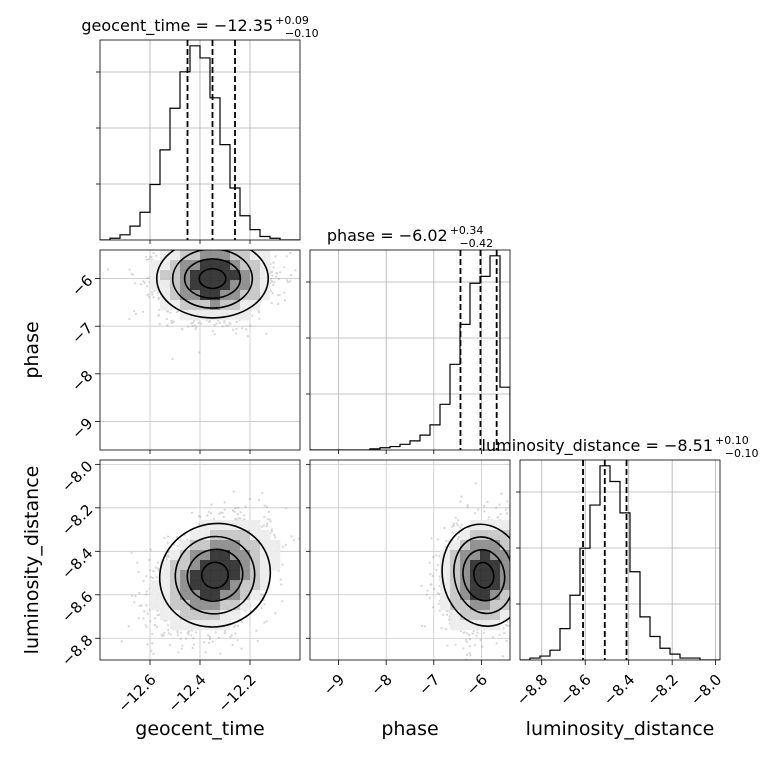 The image size is (760, 760). I want to click on panel-phase-vs-geocent_time, so click(200, 350).